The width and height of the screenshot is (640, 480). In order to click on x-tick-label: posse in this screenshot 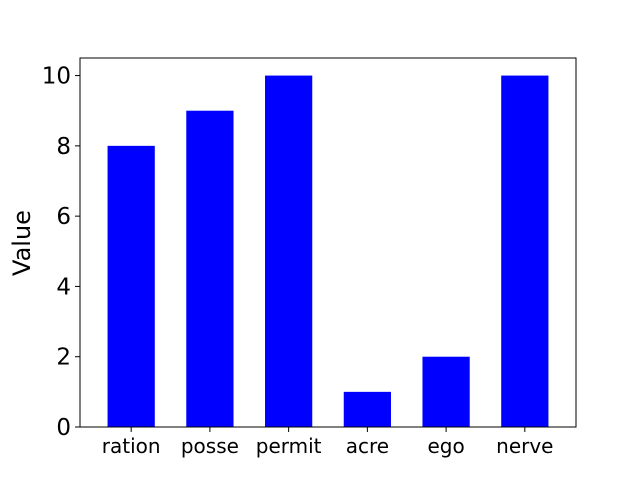, I will do `click(210, 446)`.